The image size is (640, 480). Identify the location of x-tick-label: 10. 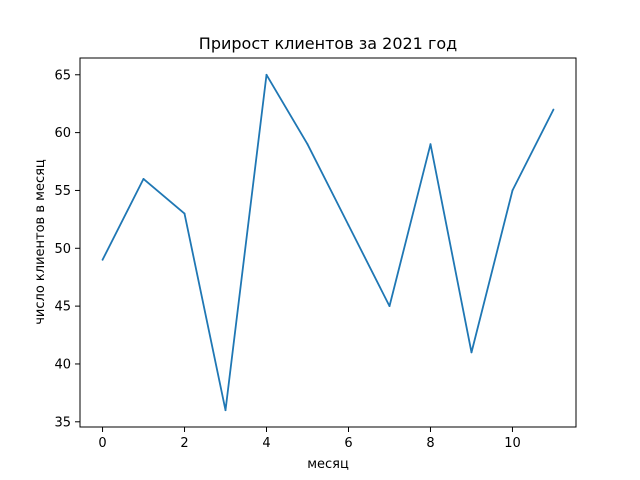
(512, 443).